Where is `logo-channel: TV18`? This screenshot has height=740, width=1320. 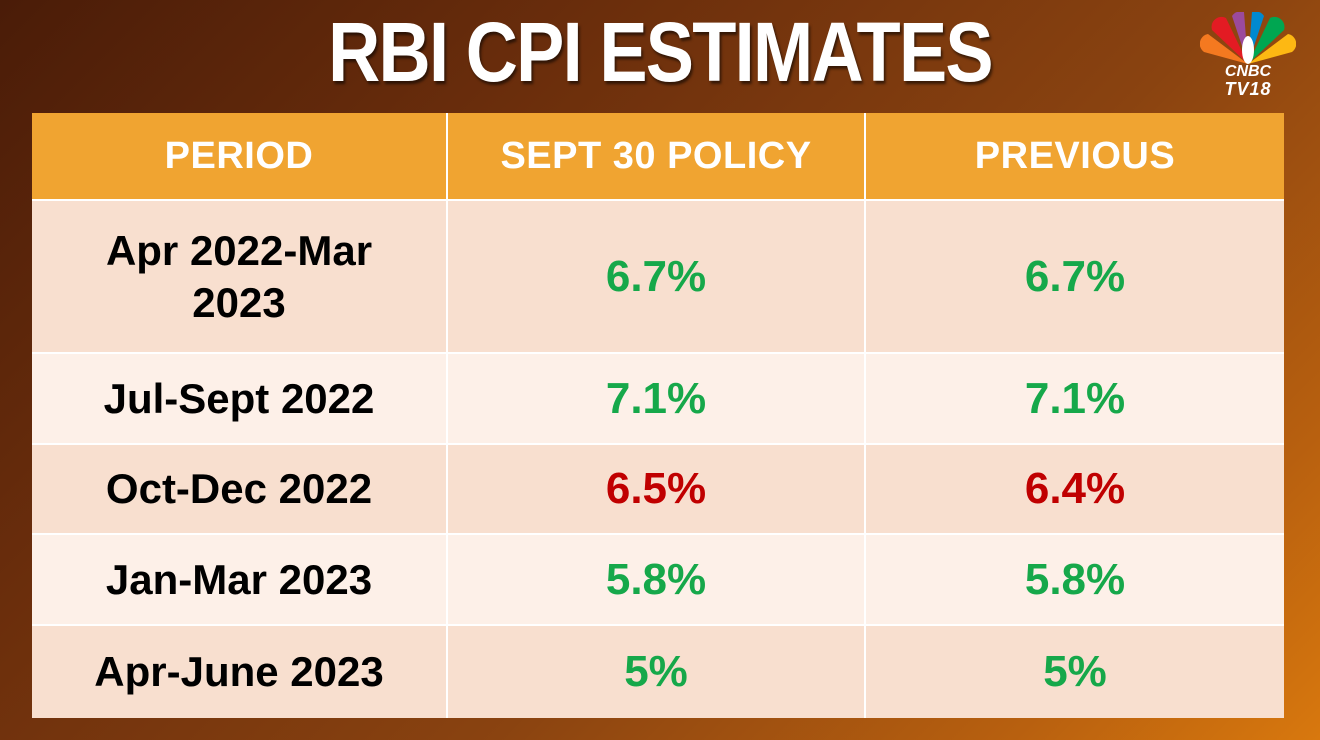
logo-channel: TV18 is located at coordinates (1248, 89).